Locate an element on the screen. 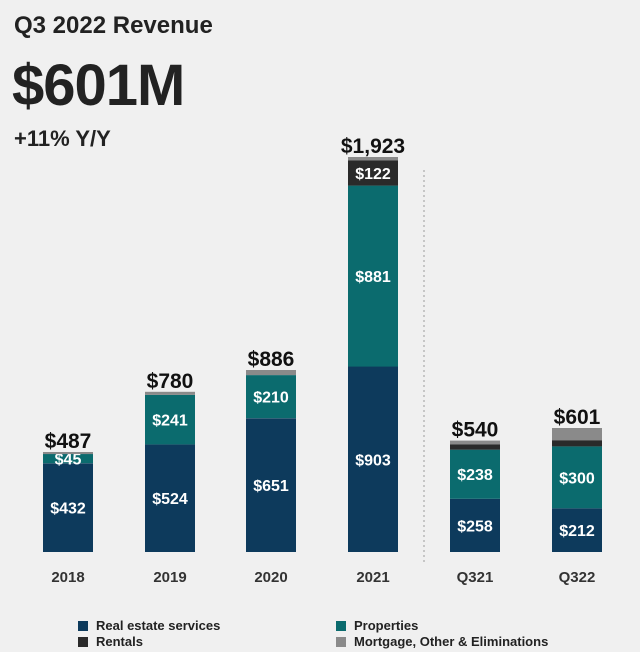  segment-value-label: $238 is located at coordinates (475, 475).